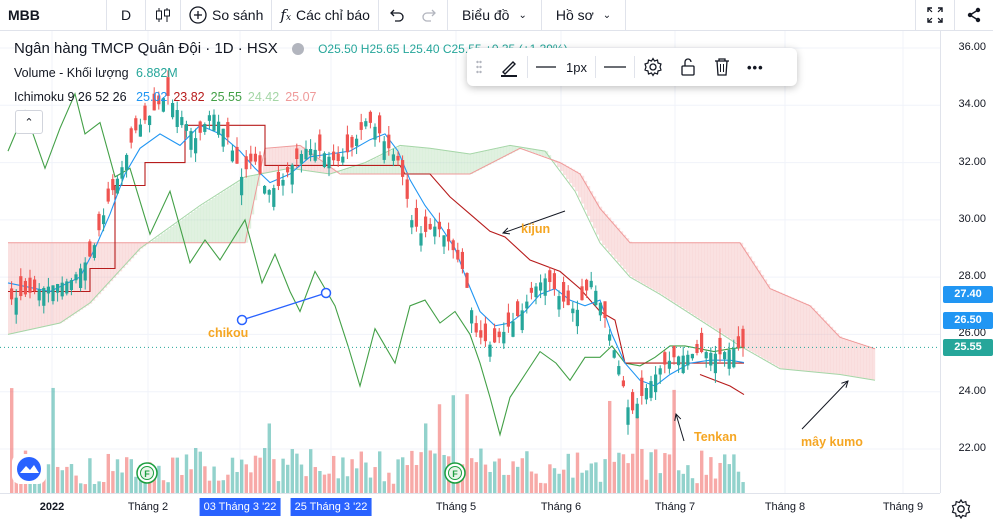 The width and height of the screenshot is (993, 526). I want to click on time-label: Tháng 2, so click(148, 507).